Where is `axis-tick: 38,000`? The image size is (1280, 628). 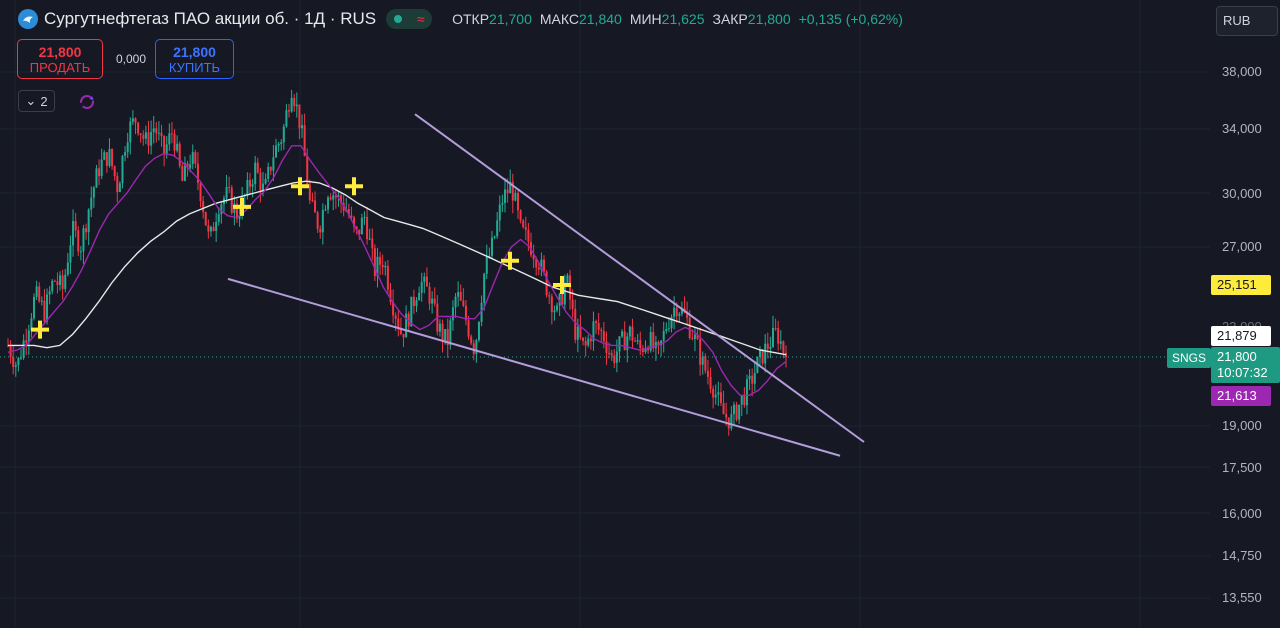 axis-tick: 38,000 is located at coordinates (1242, 71).